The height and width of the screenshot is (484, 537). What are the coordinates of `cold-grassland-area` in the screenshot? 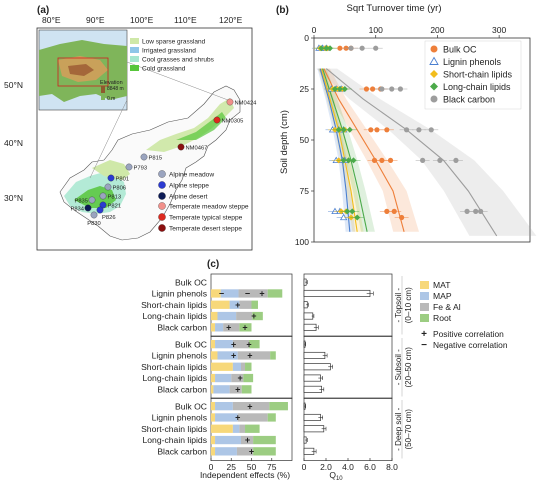 It's located at (95, 197).